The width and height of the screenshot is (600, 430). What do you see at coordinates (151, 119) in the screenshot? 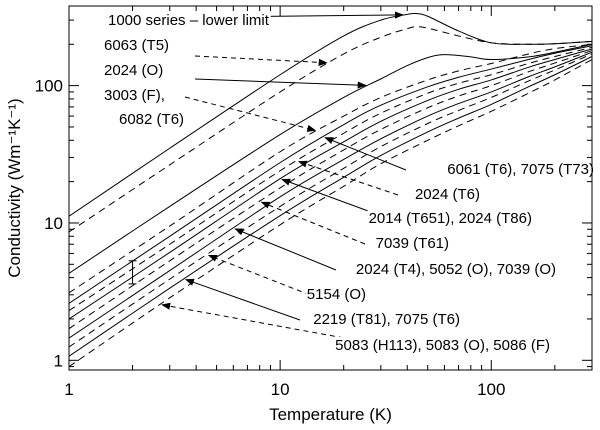
I see `annotation-label: 6082 (T6)` at bounding box center [151, 119].